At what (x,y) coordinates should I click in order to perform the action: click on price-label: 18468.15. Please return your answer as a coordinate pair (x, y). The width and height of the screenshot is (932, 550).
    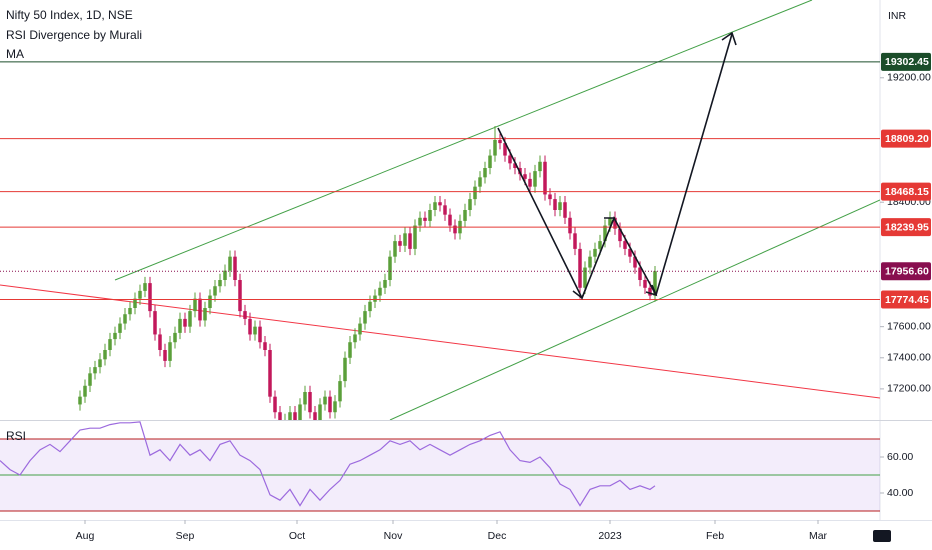
    Looking at the image, I should click on (907, 192).